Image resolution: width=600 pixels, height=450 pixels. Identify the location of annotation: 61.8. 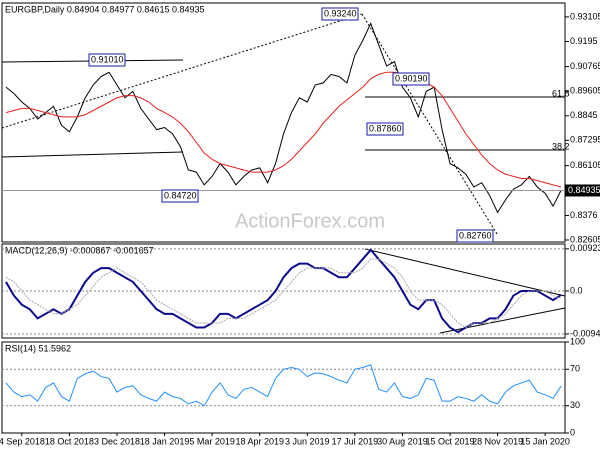
(561, 93).